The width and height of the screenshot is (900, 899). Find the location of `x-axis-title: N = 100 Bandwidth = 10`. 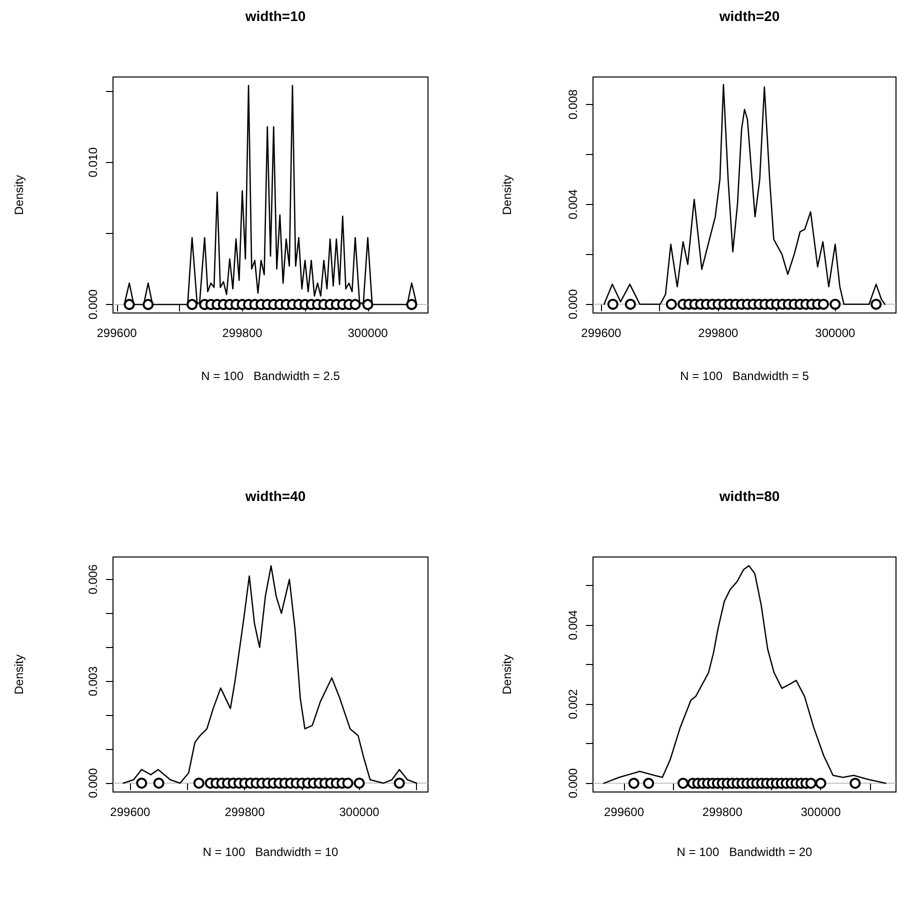

x-axis-title: N = 100 Bandwidth = 10 is located at coordinates (270, 851).